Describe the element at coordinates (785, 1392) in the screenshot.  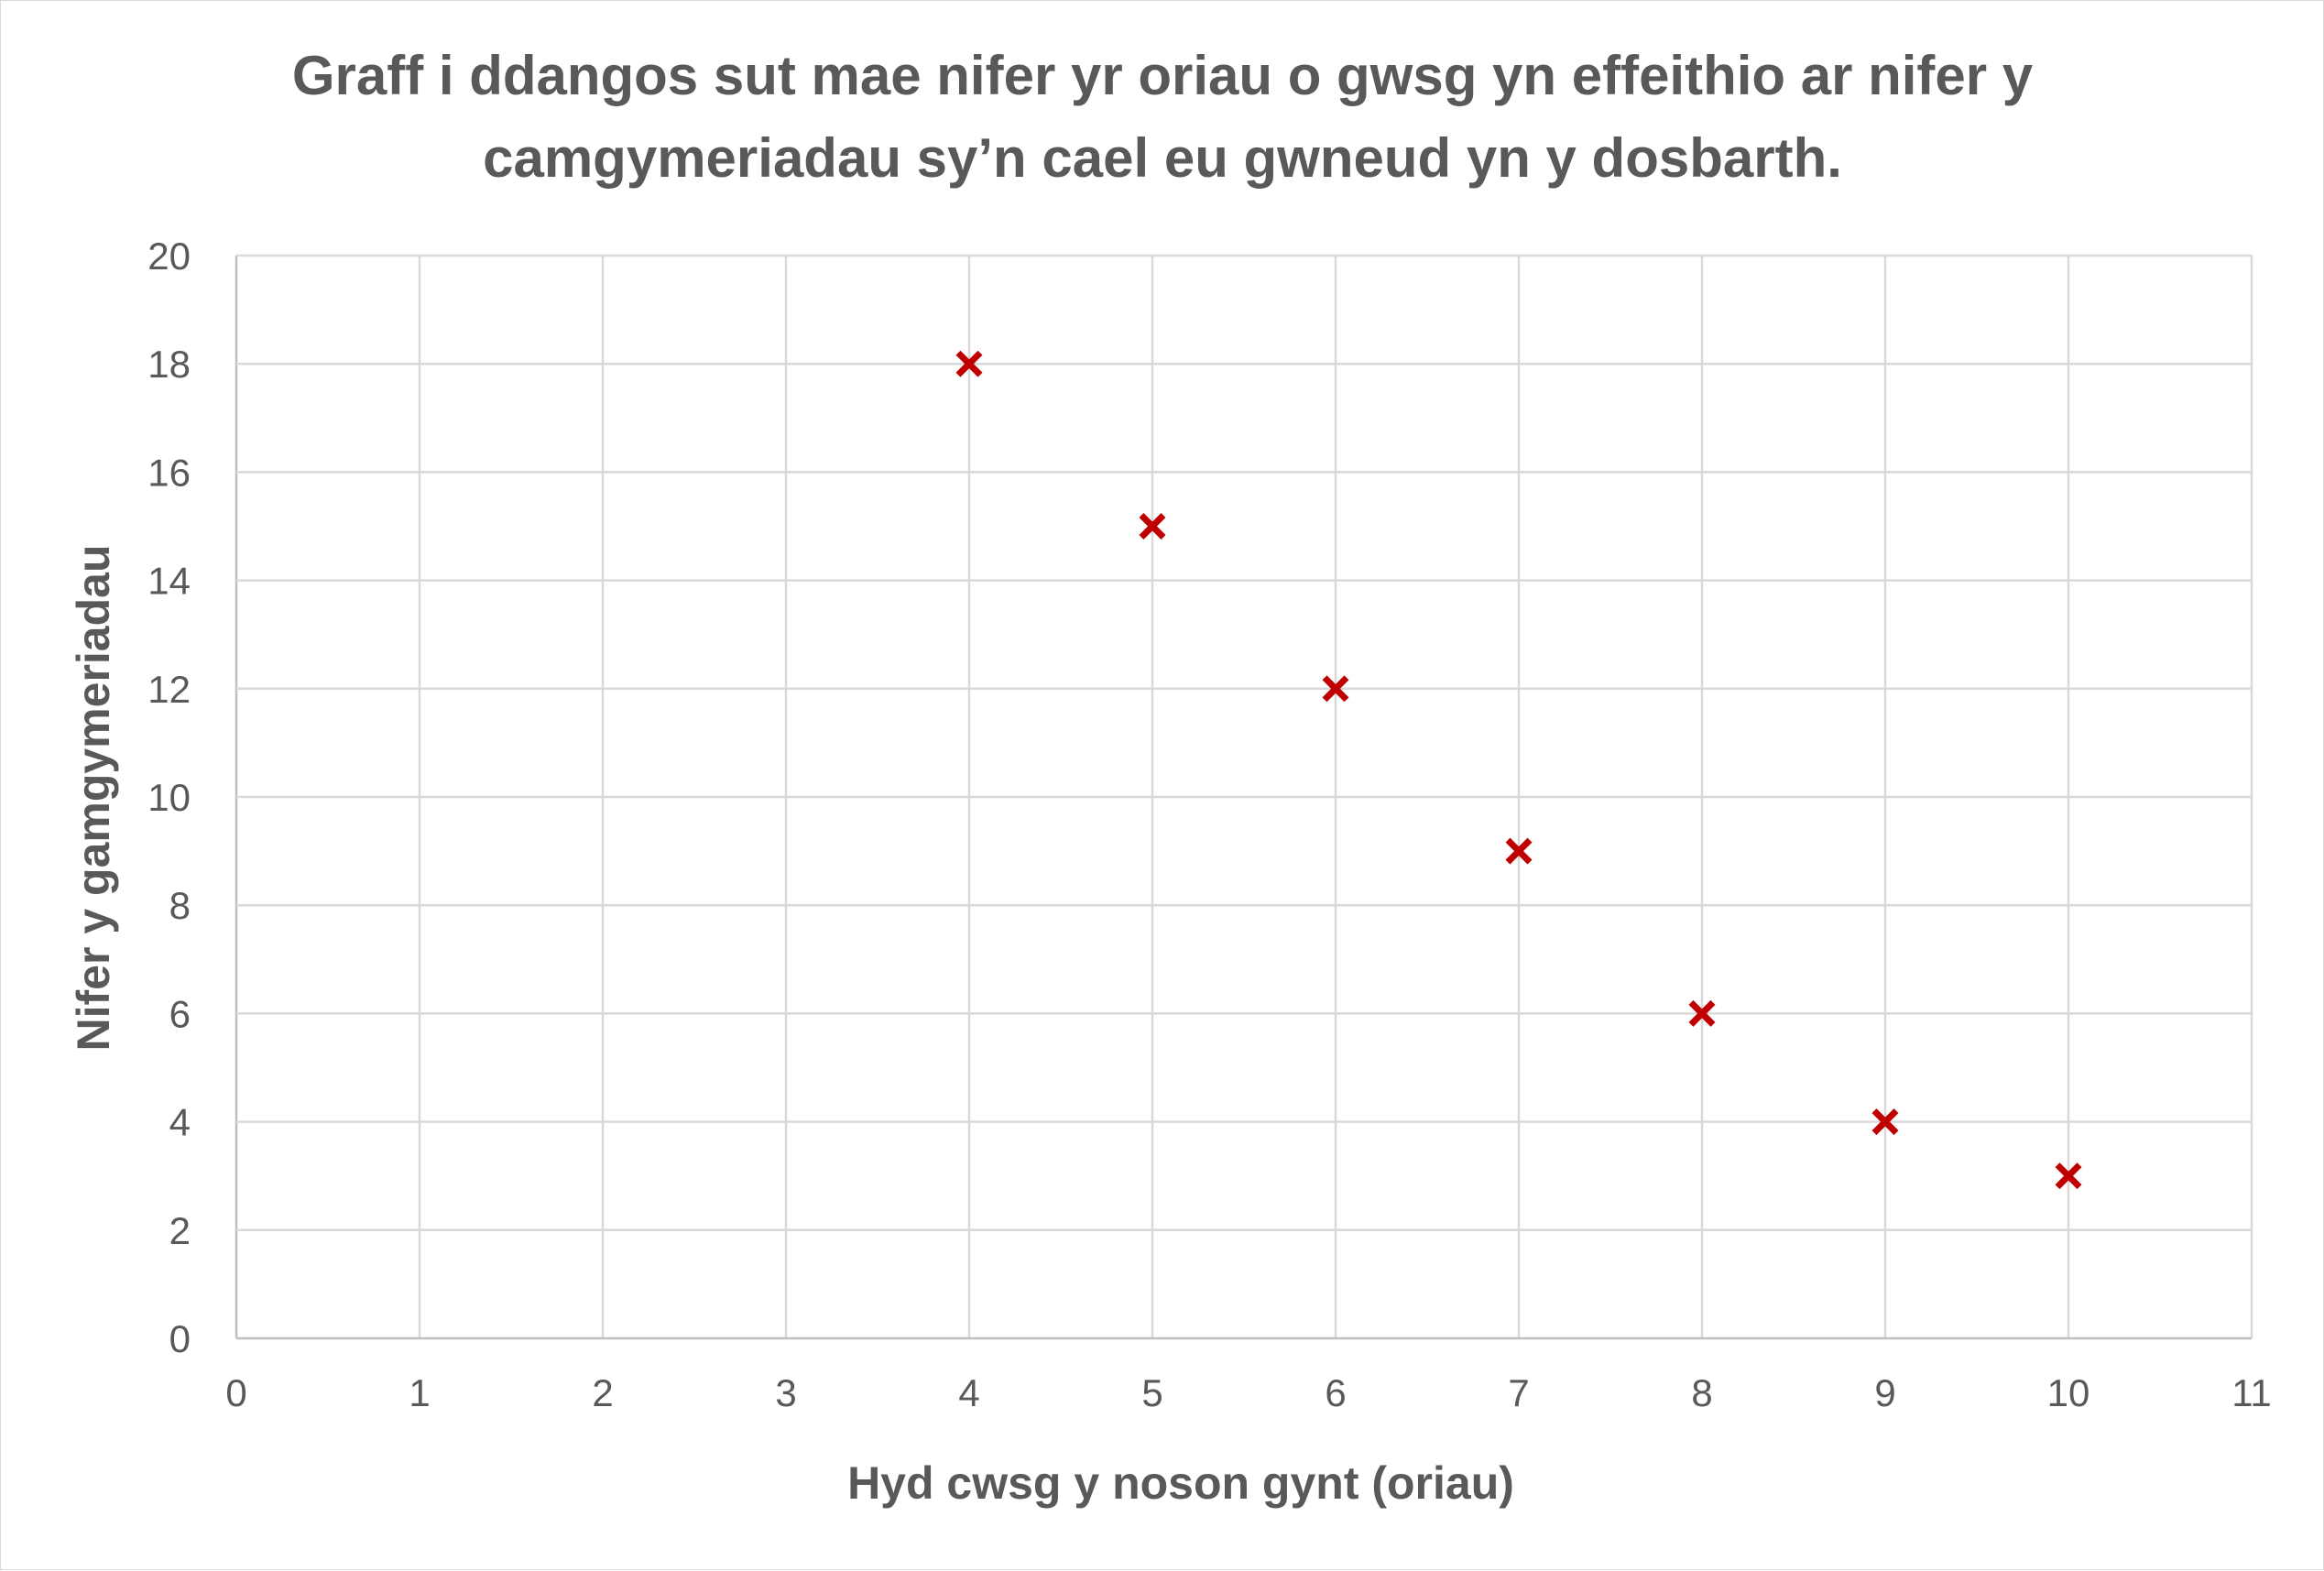
I see `x-tick-label: 3` at that location.